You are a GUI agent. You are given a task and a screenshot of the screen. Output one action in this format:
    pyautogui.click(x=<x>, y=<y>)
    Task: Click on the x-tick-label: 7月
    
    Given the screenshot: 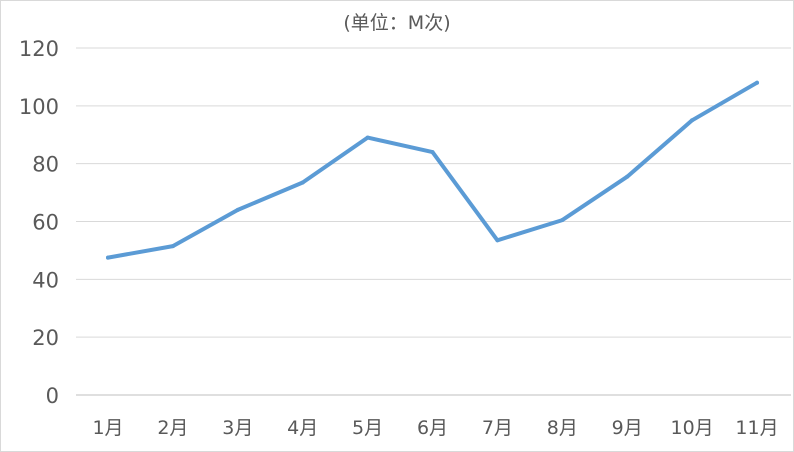 What is the action you would take?
    pyautogui.click(x=497, y=428)
    